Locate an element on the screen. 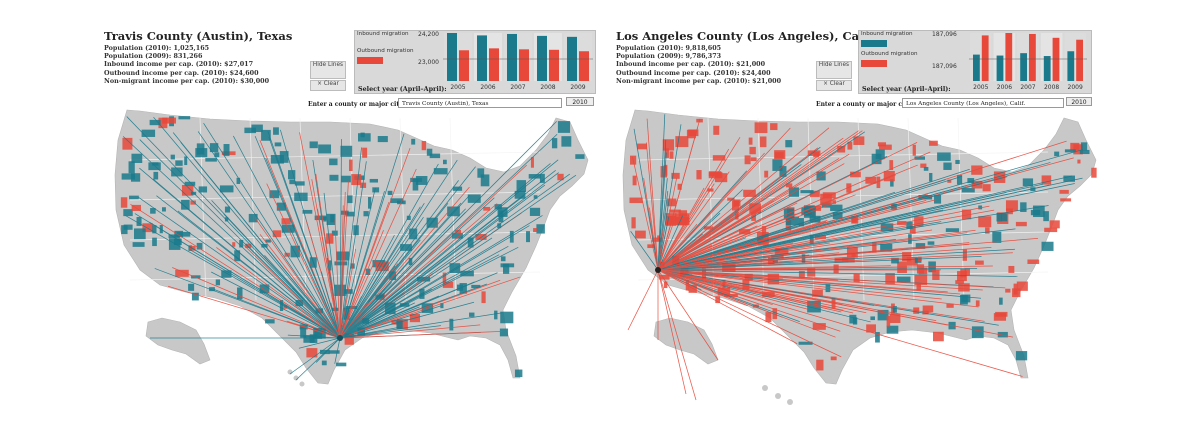 The height and width of the screenshot is (429, 1200). year-tick-label: 2006 is located at coordinates (1004, 87).